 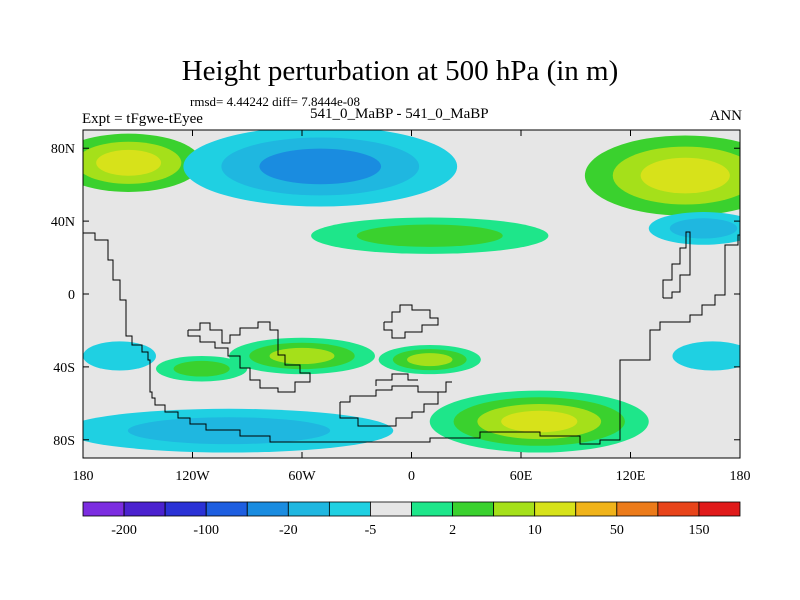 I want to click on x-tick-label-4: 60E, so click(x=521, y=476).